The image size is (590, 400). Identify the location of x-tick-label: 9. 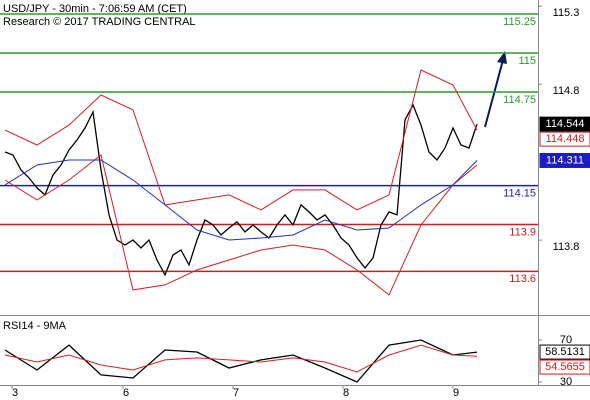
(456, 393).